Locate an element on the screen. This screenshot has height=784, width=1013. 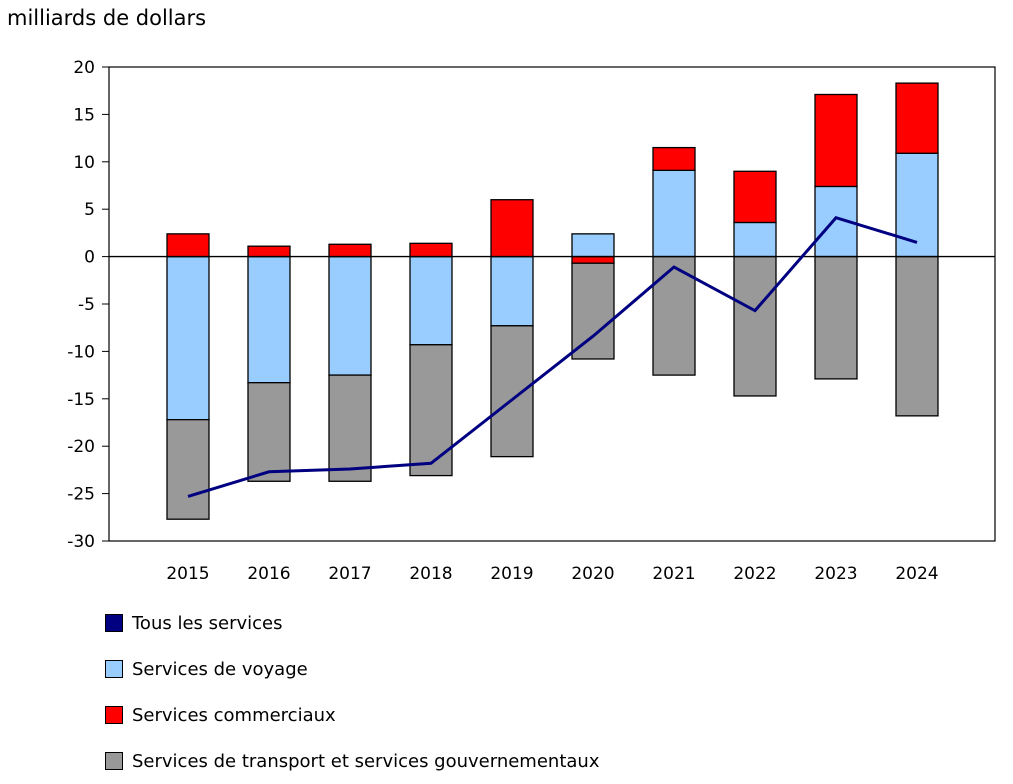
y-tick-label: -20 is located at coordinates (81, 447).